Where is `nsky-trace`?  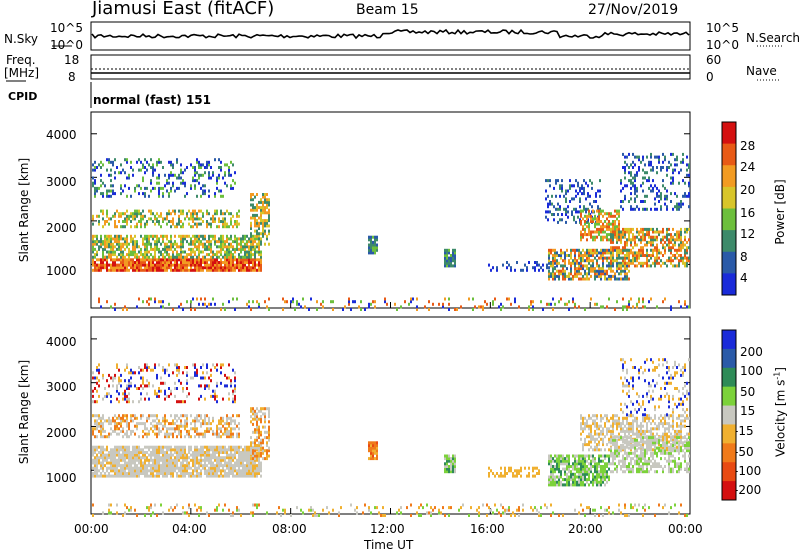 nsky-trace is located at coordinates (390, 34).